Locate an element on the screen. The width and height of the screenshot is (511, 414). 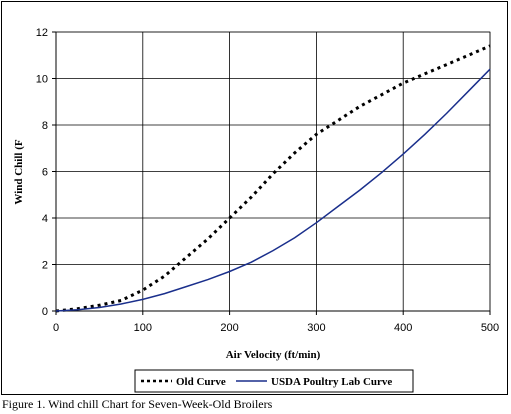
y-tick-label: 10 is located at coordinates (42, 80).